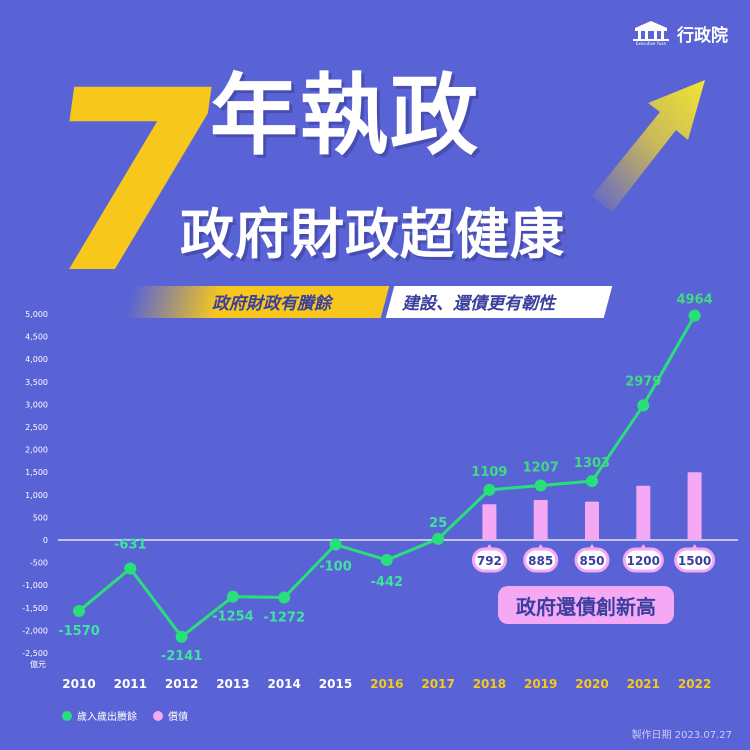 This screenshot has height=750, width=750. I want to click on y-tick-label: -1,500, so click(35, 608).